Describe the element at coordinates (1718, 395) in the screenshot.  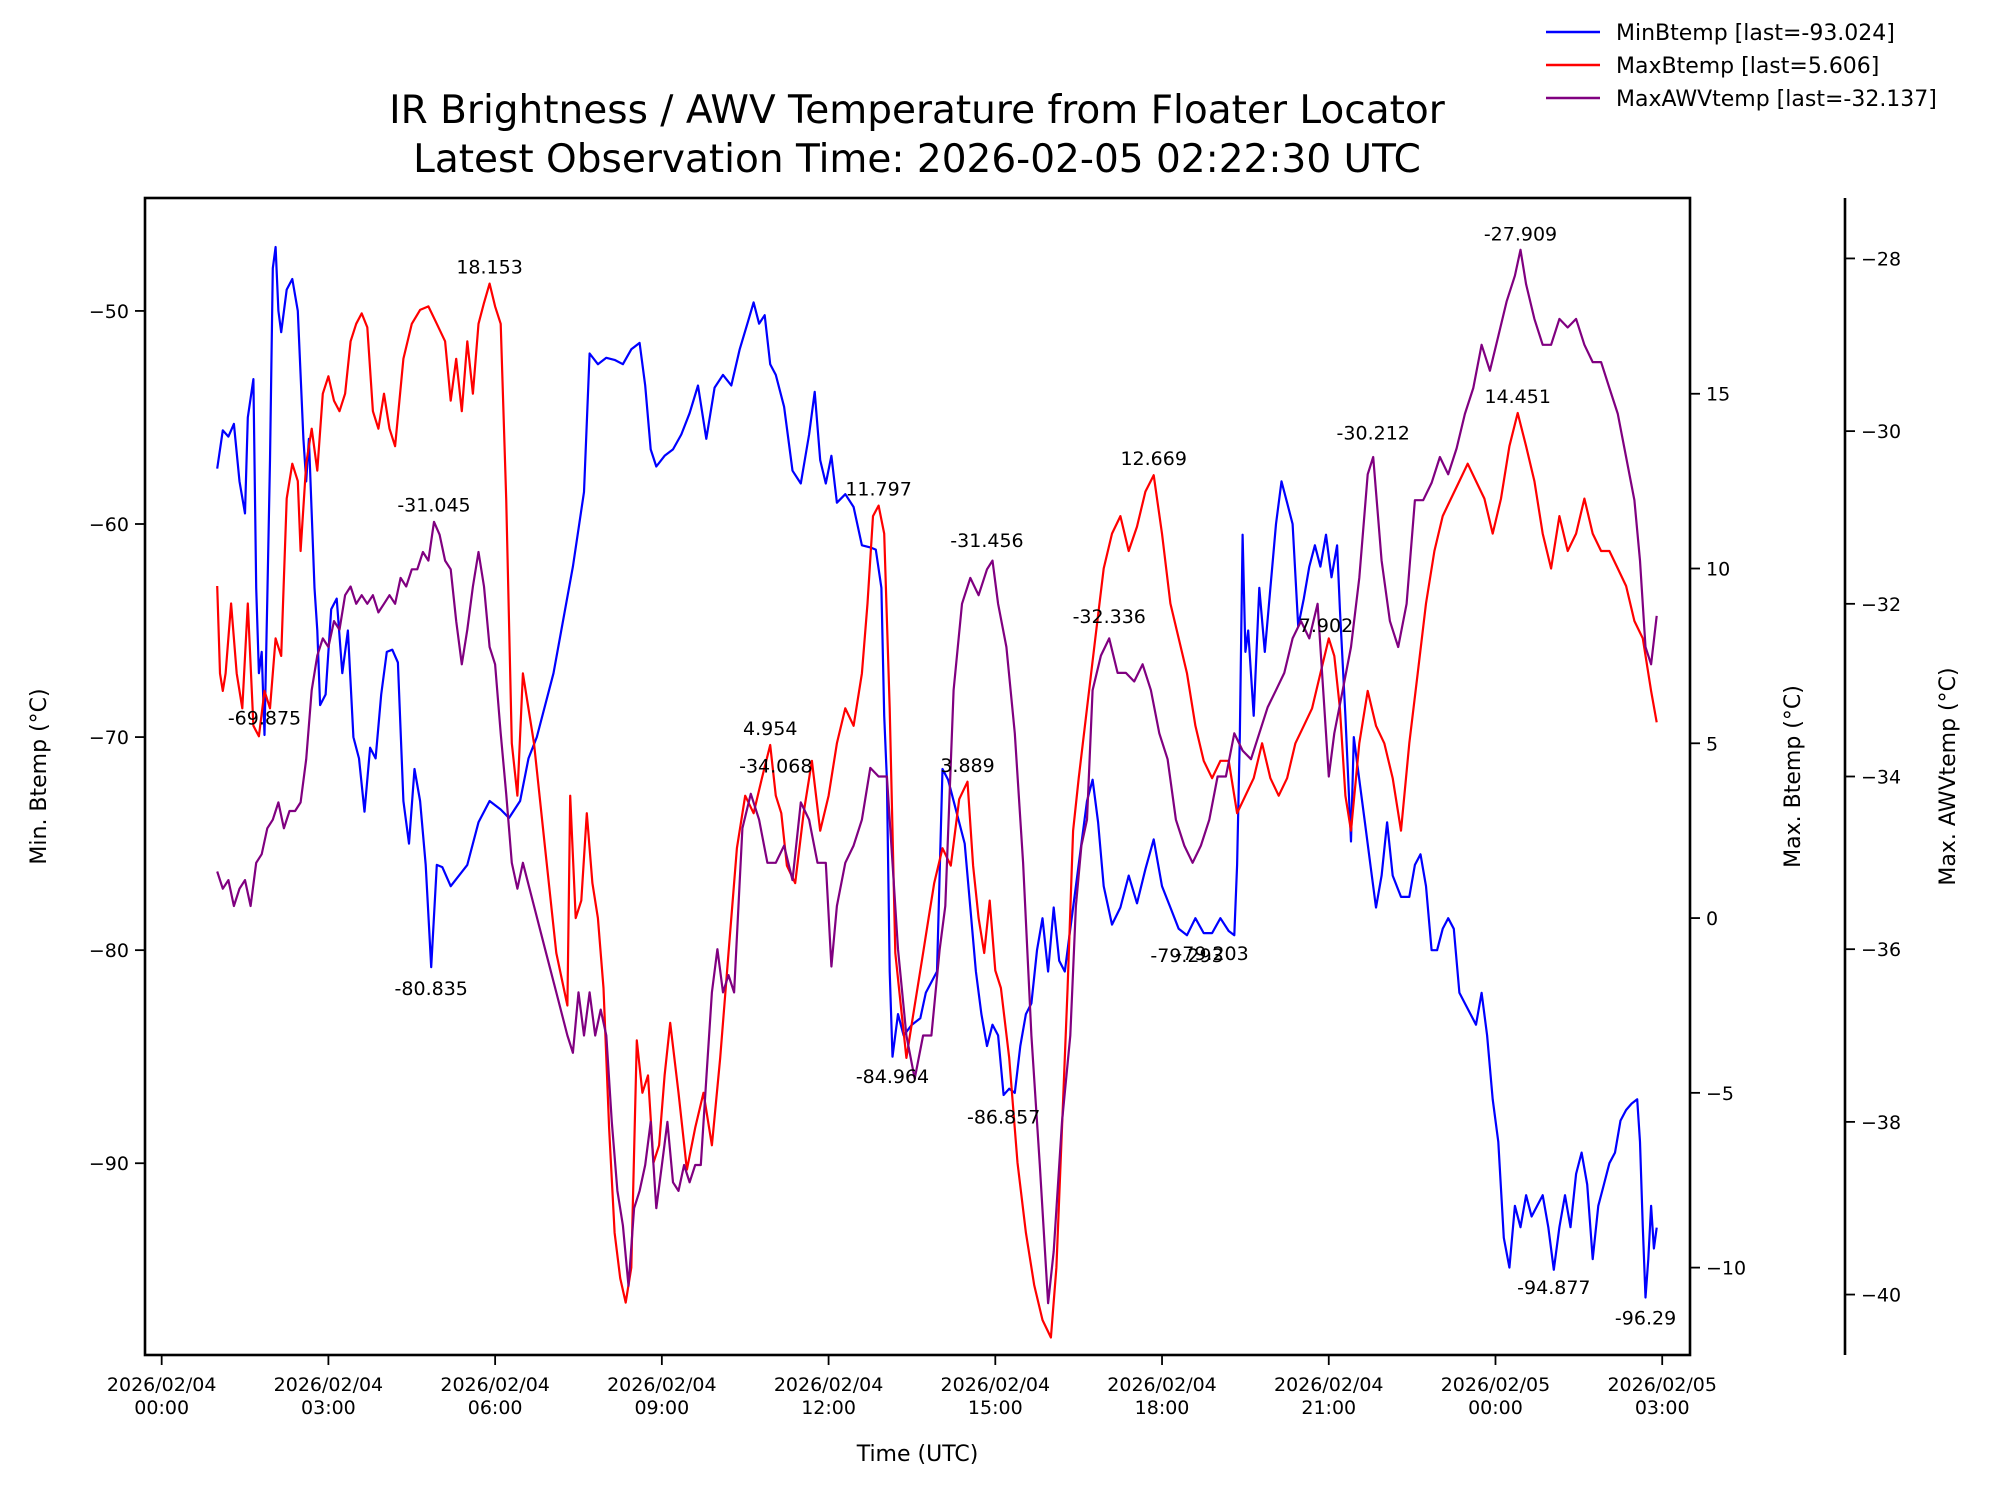
I see `right-tick-label: 15` at that location.